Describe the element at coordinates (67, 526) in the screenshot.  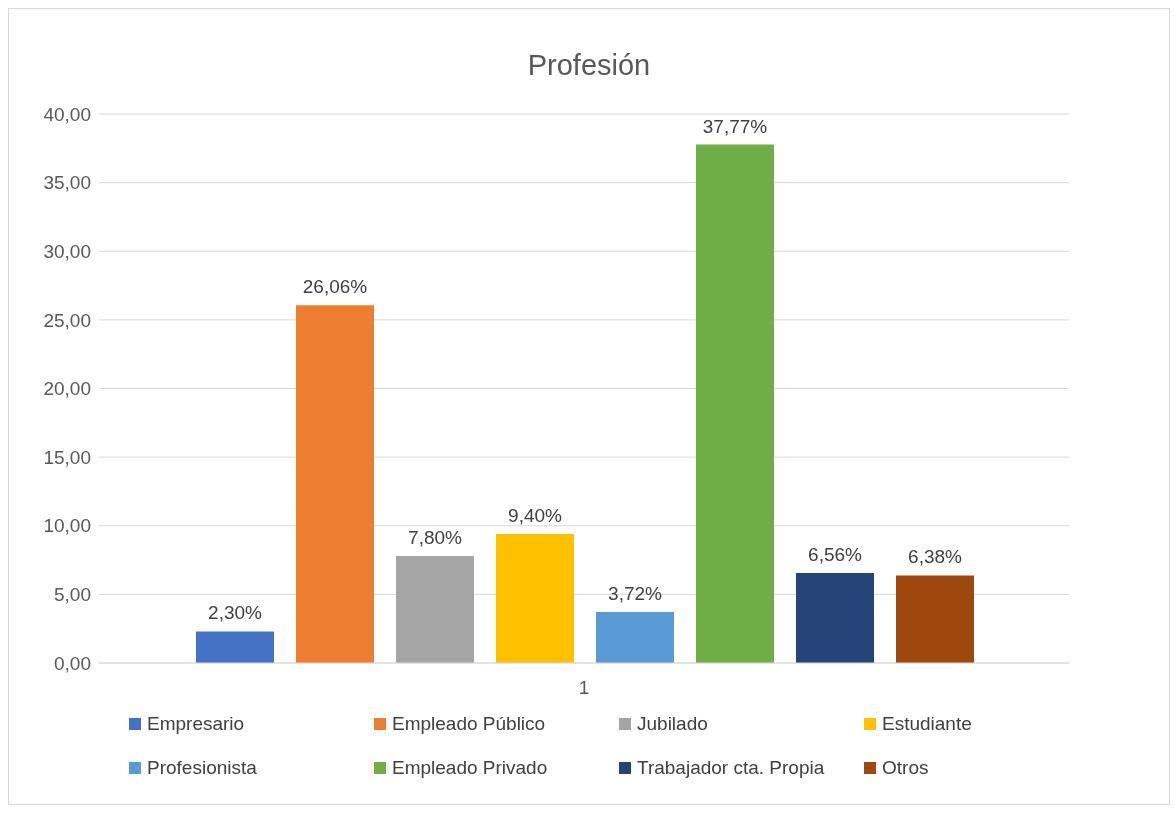
I see `y-tick-label: 10,00` at that location.